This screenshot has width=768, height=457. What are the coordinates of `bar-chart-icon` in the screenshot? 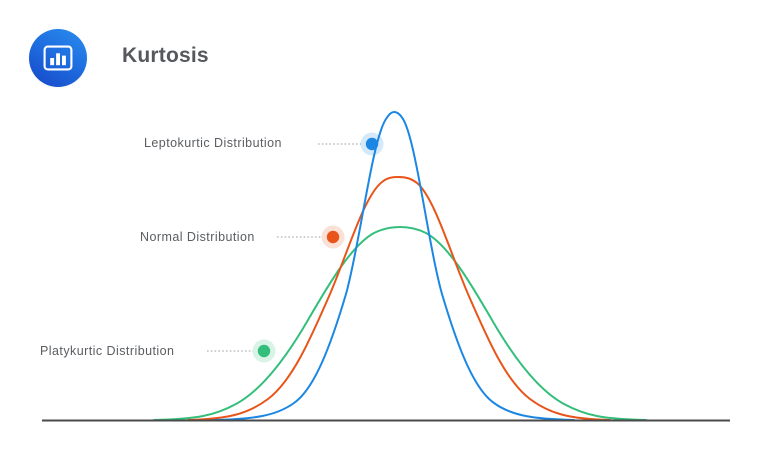 It's located at (58, 58).